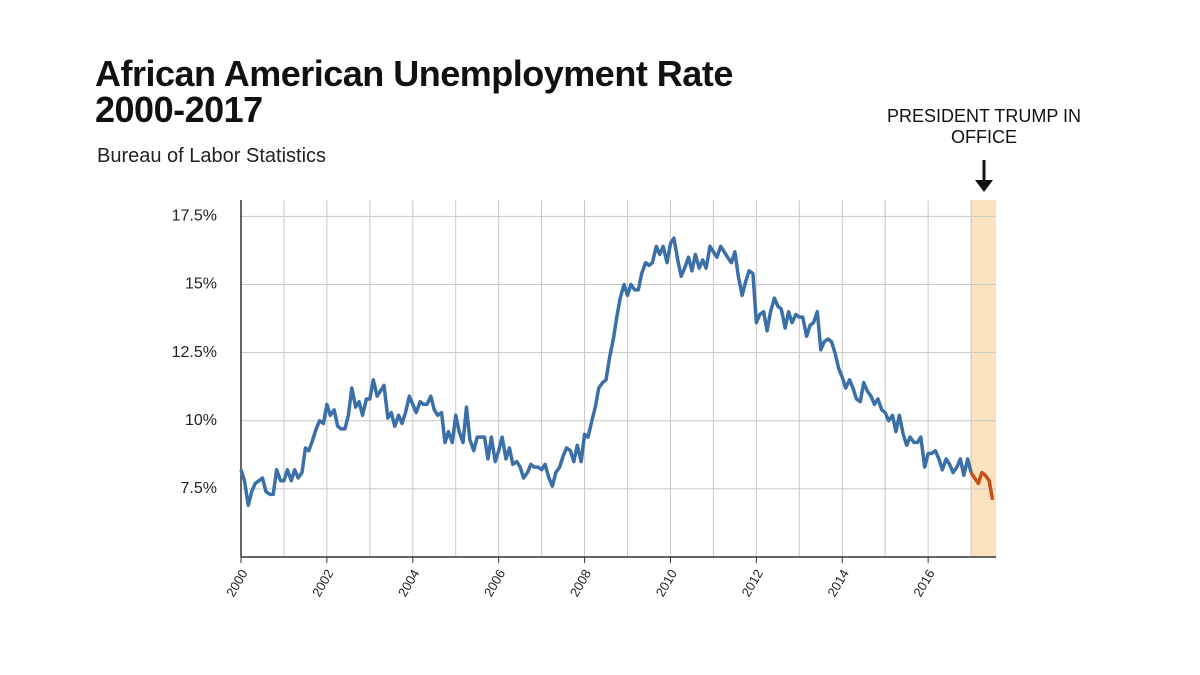 Image resolution: width=1200 pixels, height=675 pixels. I want to click on x-tick-label: 2016, so click(923, 583).